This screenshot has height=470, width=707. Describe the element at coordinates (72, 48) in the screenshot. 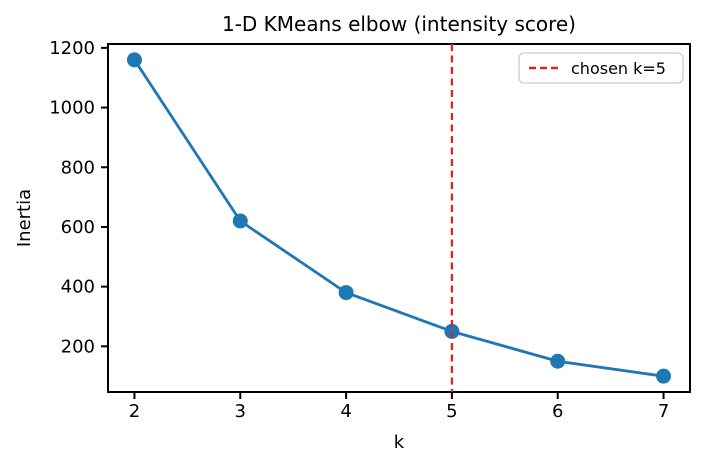

I see `y-tick-label: 1200` at that location.